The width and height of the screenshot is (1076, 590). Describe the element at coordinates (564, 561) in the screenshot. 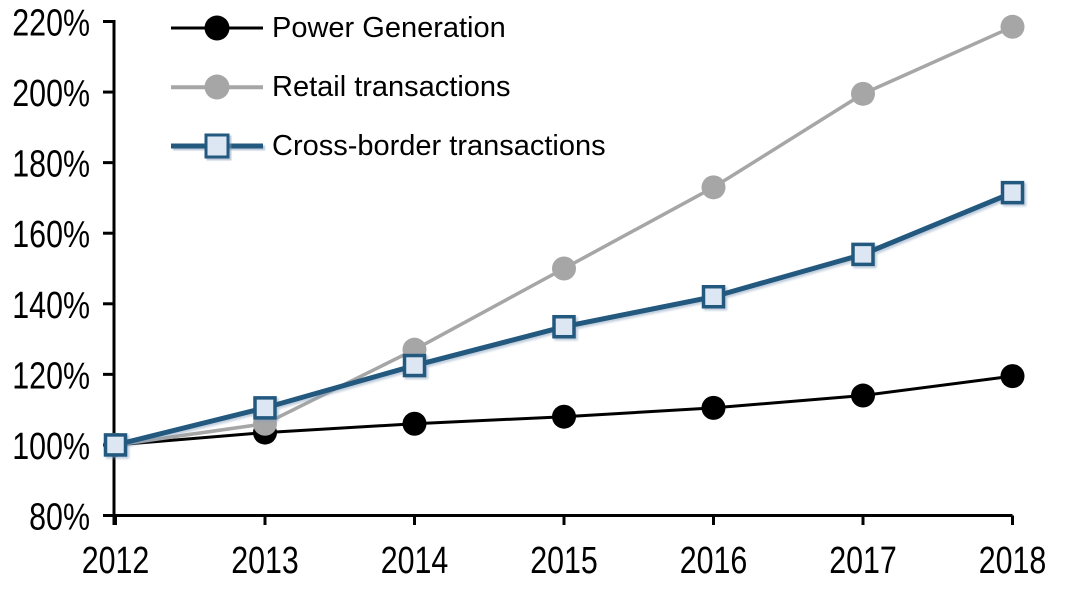

I see `x-tick-label-2015: 2015` at that location.